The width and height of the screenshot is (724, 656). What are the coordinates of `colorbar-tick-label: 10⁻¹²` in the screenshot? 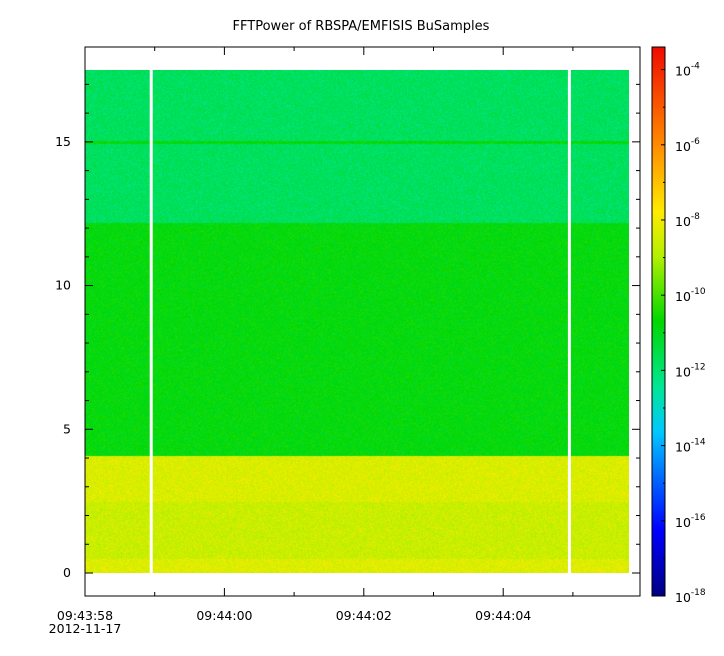 It's located at (690, 370).